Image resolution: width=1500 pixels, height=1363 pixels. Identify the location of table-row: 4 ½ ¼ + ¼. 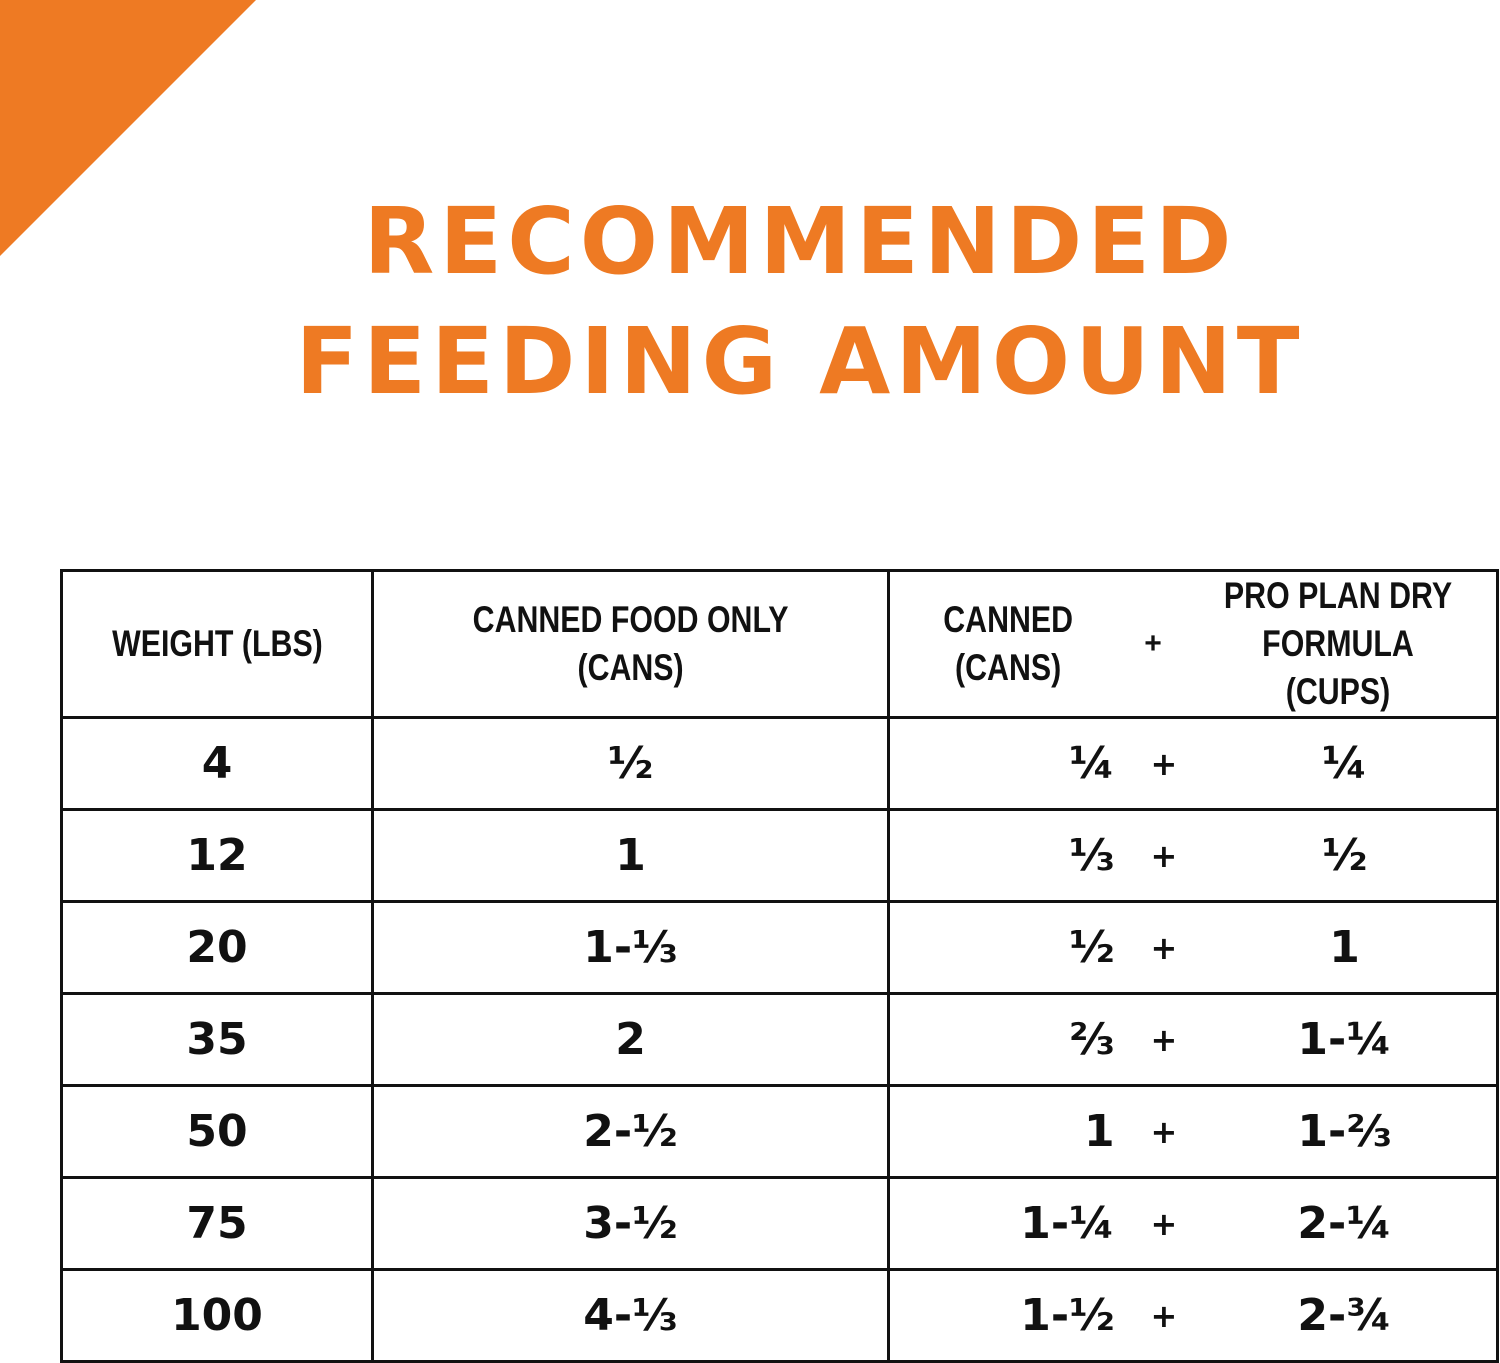
(779, 763).